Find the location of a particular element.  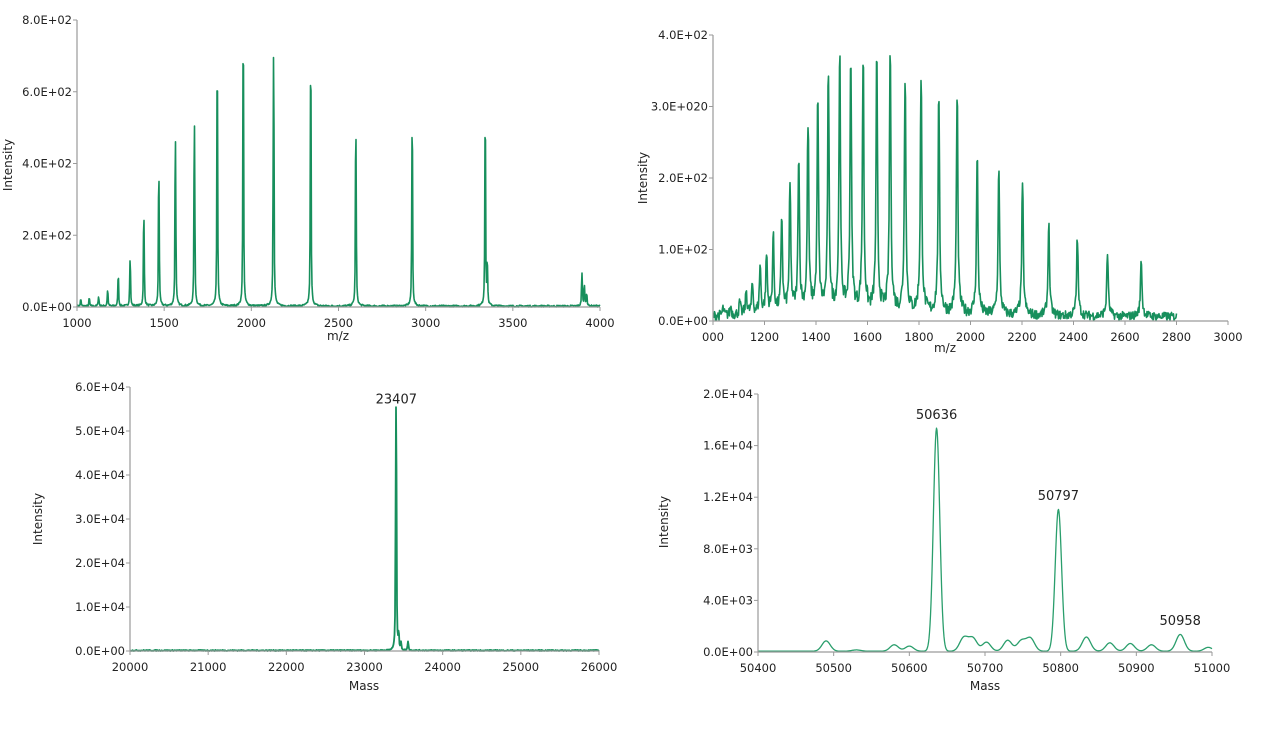

y-tick-label: 8.0E+03 is located at coordinates (728, 549).